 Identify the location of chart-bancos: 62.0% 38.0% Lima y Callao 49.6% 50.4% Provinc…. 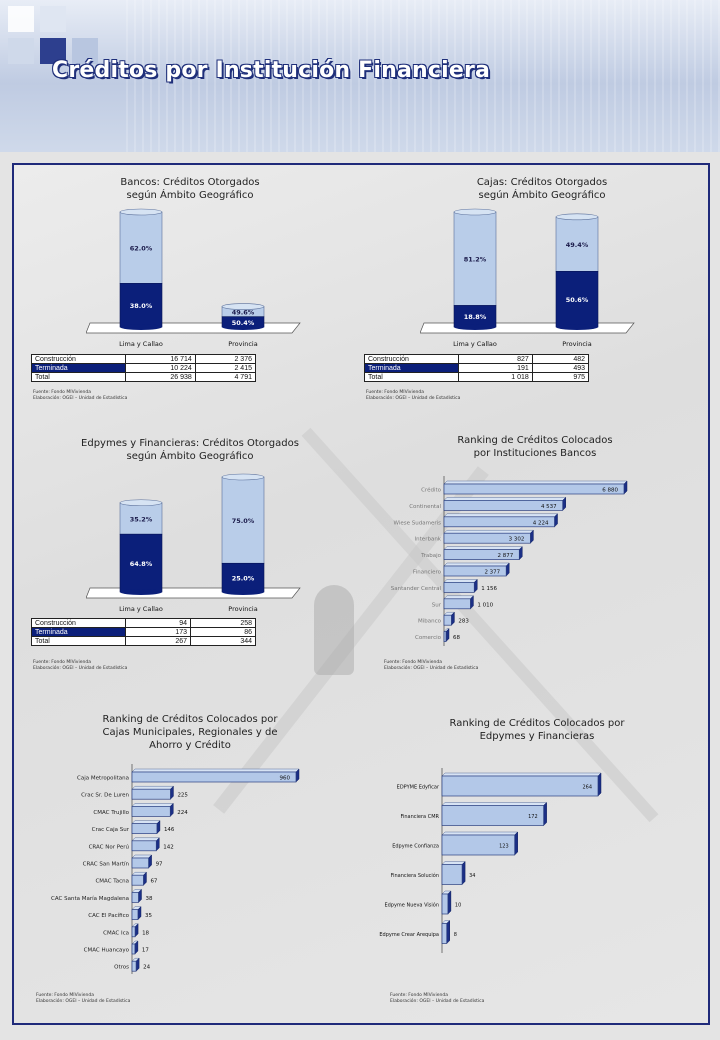
(193, 278).